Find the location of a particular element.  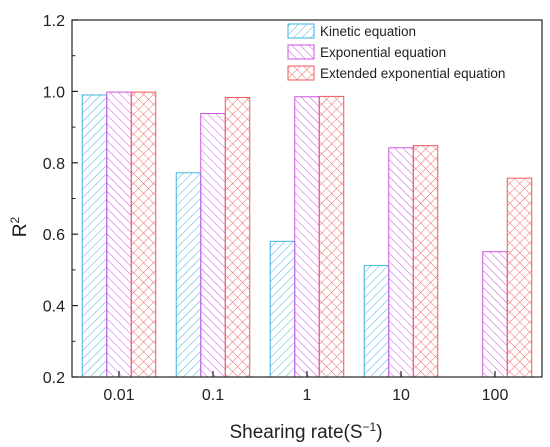

x-axis-title: Shearing rate(S−1) is located at coordinates (305, 431).